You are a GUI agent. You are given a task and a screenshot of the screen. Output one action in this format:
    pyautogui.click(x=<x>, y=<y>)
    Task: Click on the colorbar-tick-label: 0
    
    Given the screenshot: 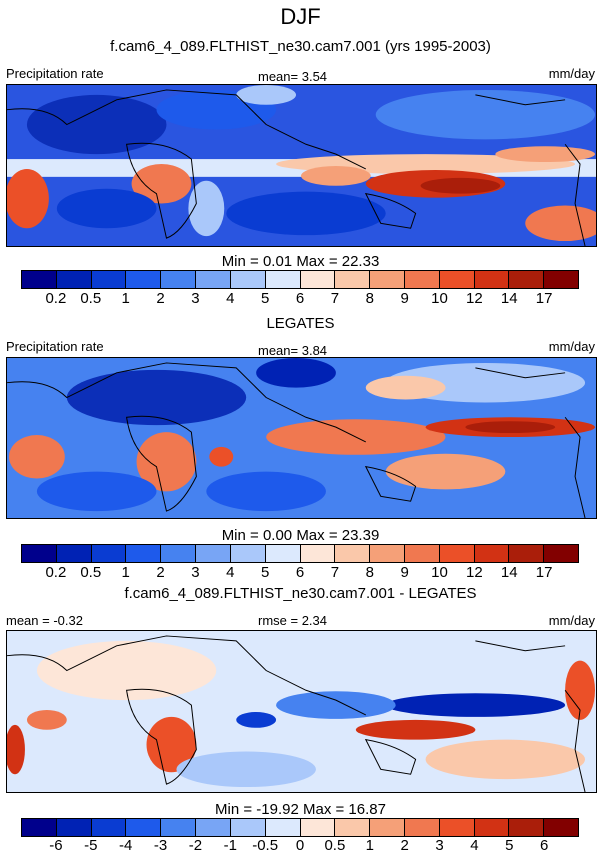 What is the action you would take?
    pyautogui.click(x=300, y=845)
    